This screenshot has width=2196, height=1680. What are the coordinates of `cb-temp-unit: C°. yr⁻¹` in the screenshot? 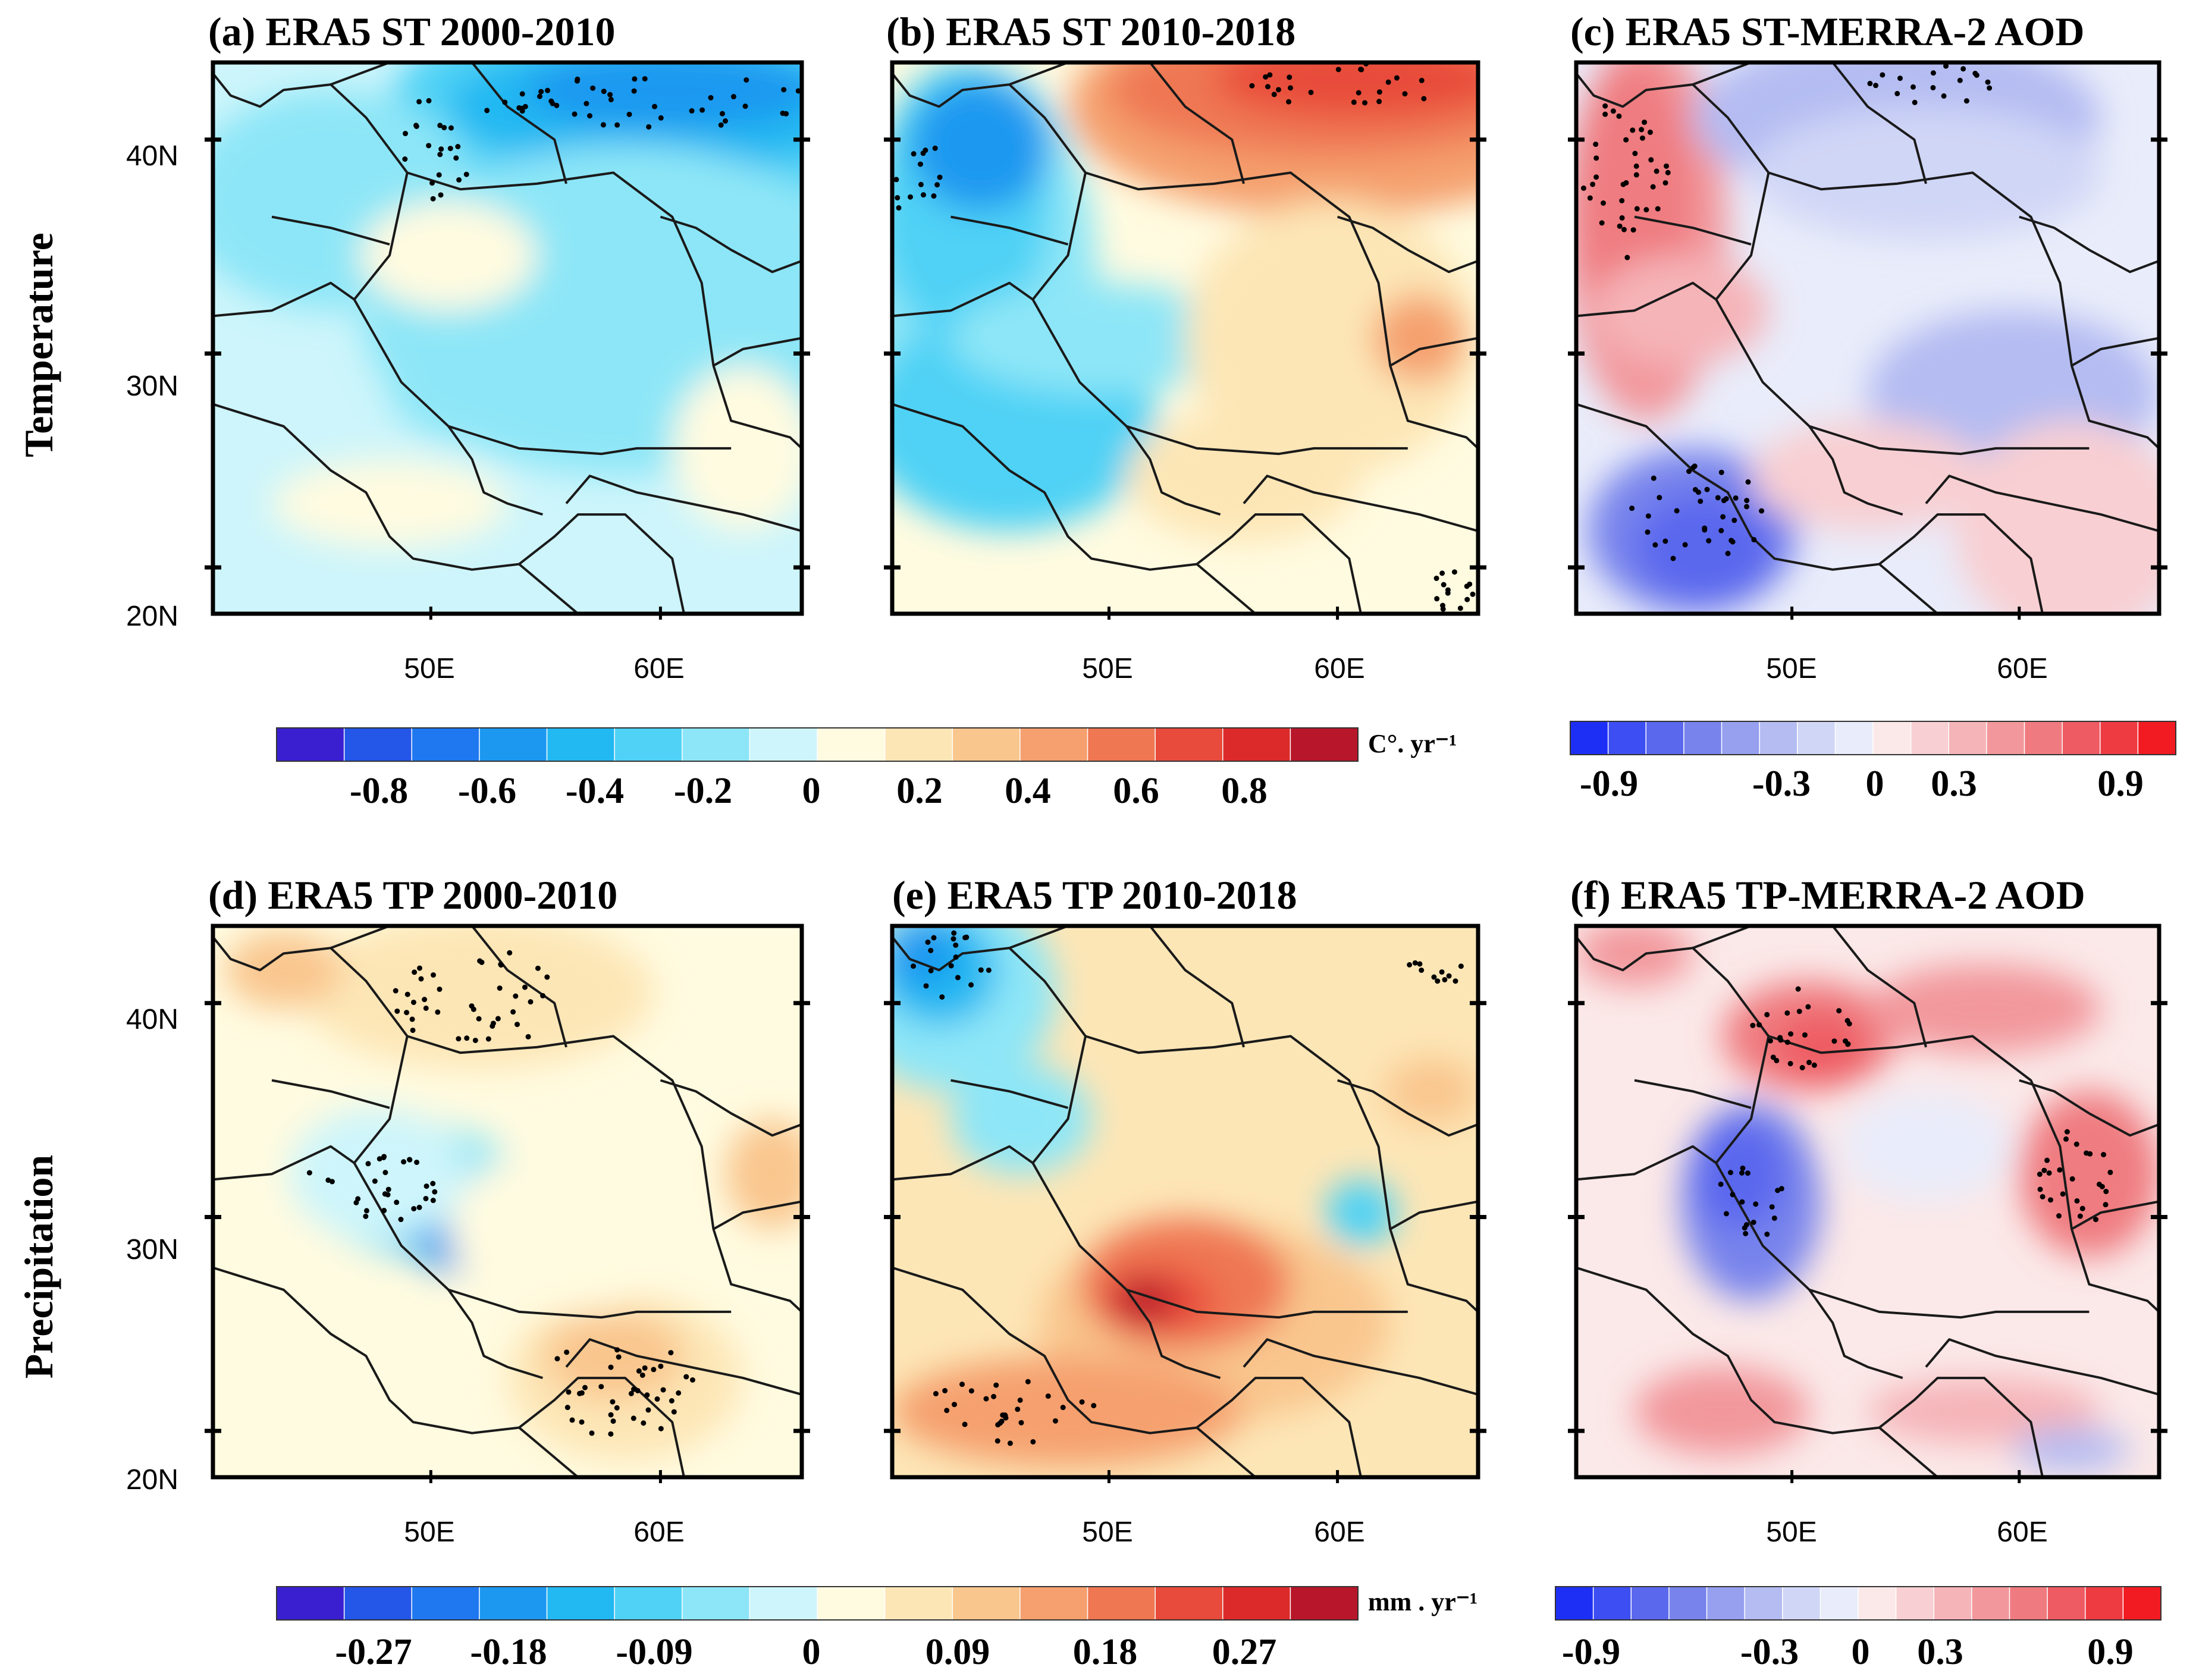 It's located at (1412, 743).